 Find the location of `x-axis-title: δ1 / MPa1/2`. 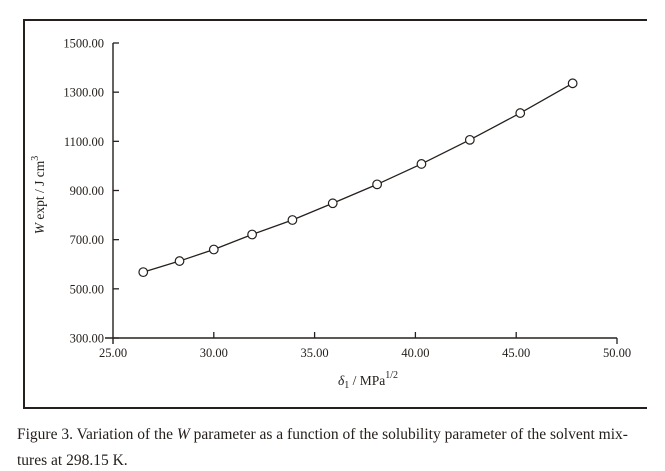

x-axis-title: δ1 / MPa1/2 is located at coordinates (368, 380).